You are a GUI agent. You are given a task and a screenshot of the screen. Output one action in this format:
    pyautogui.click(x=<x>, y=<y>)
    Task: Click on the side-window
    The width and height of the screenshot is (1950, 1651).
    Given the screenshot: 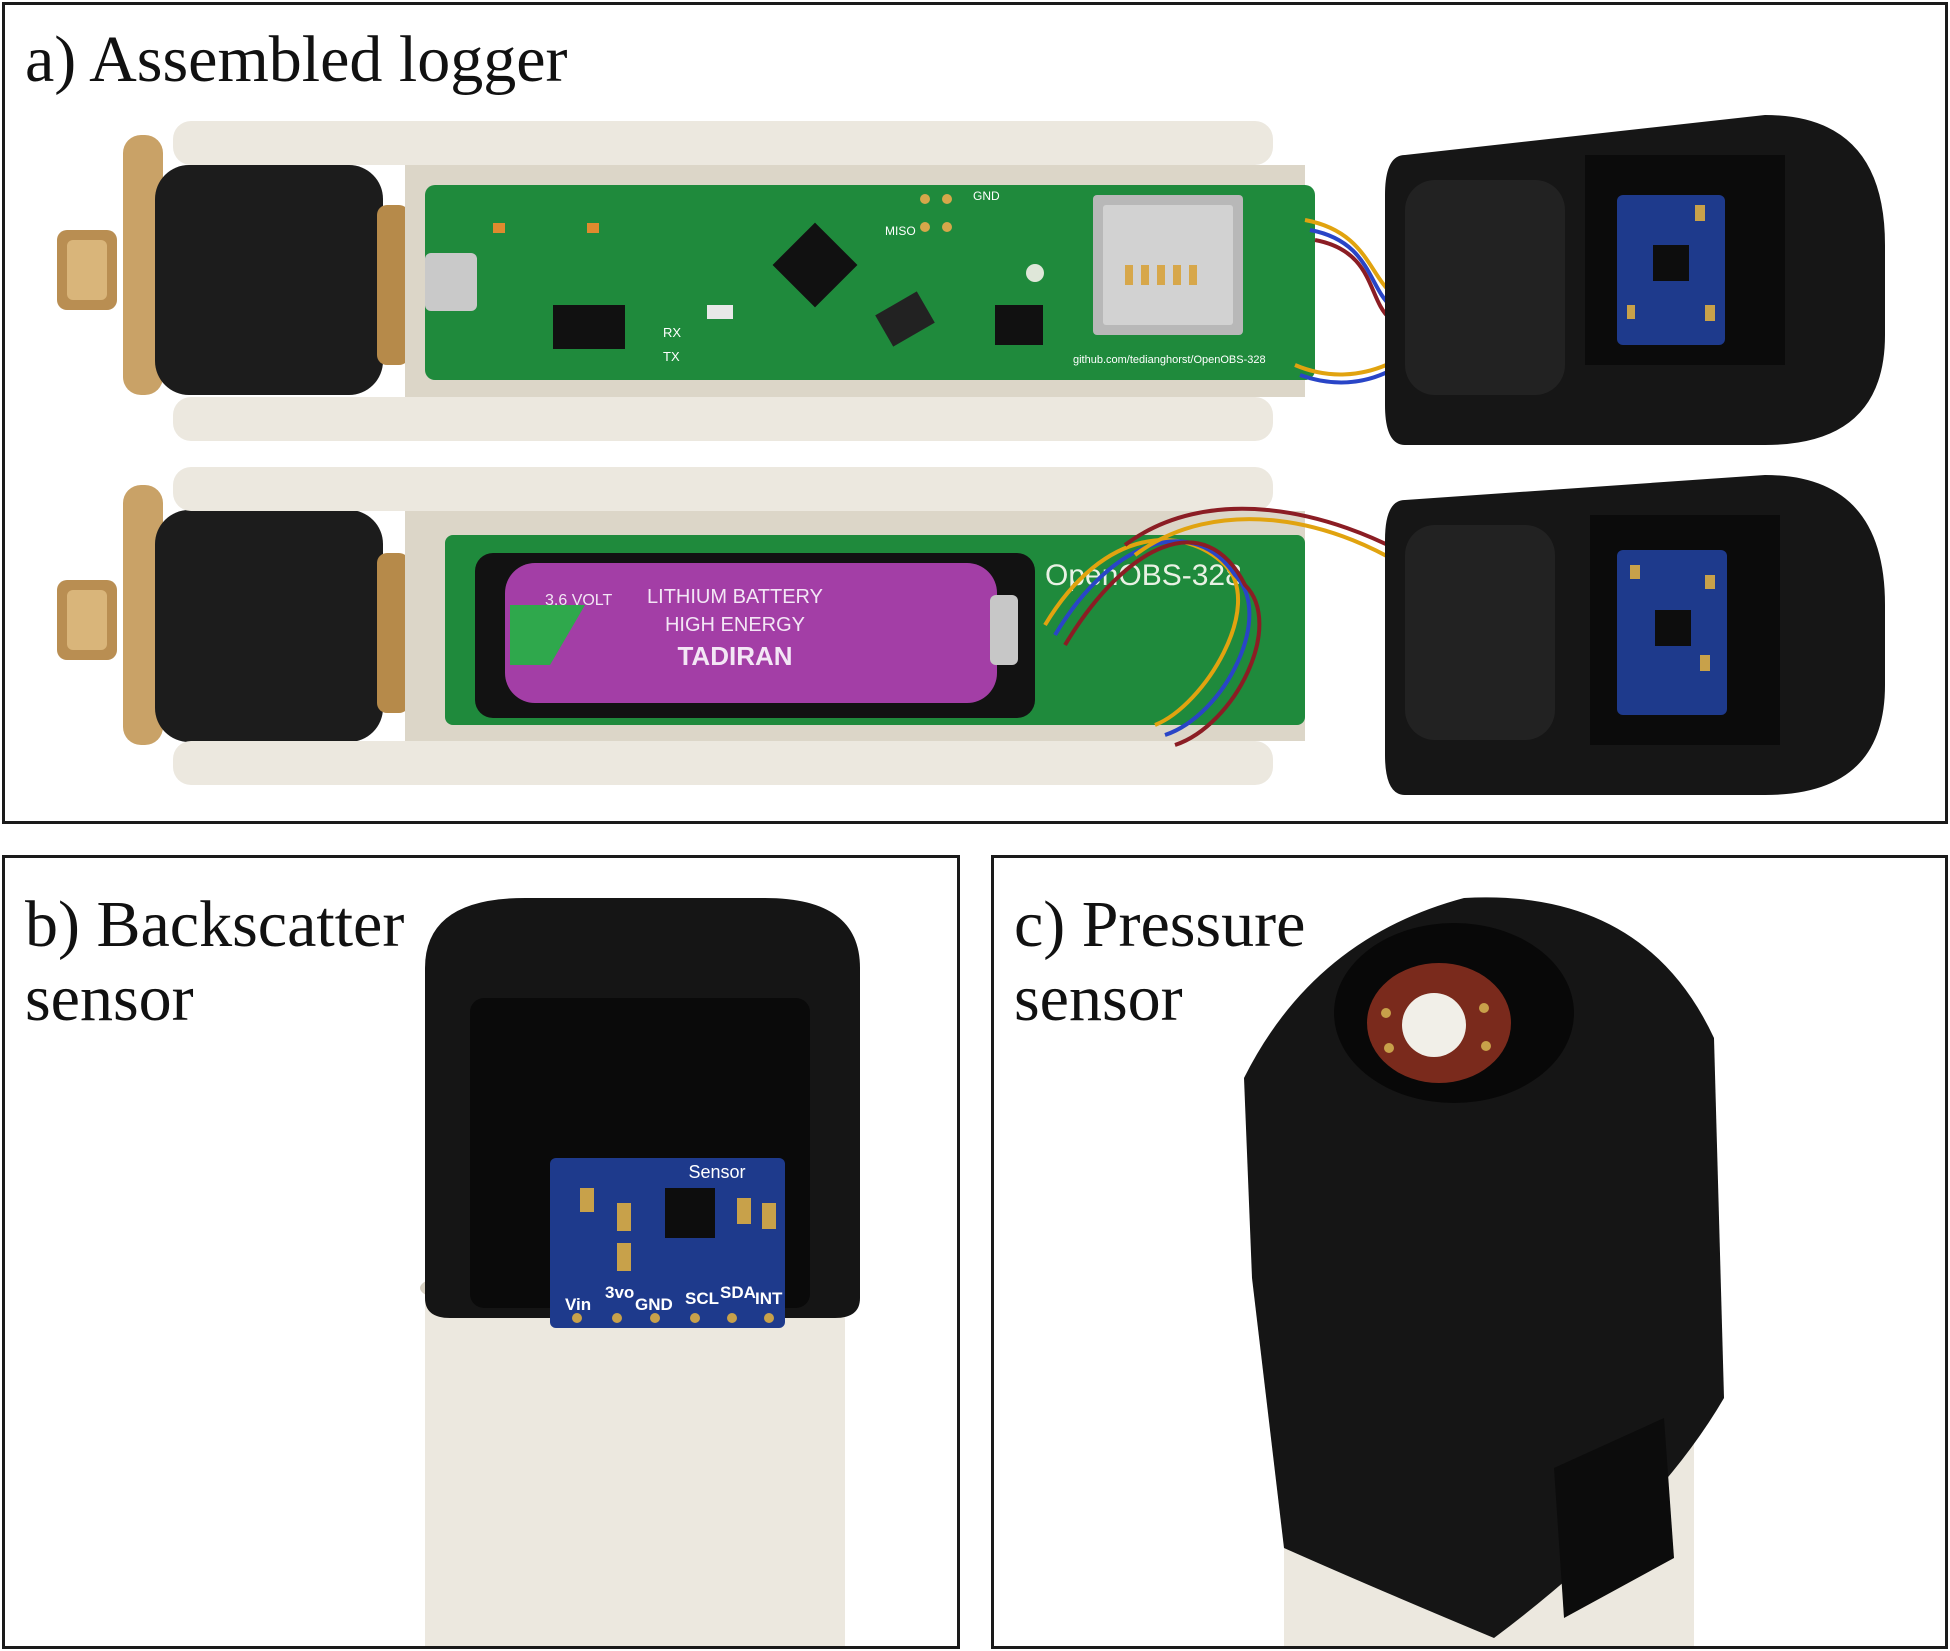 What is the action you would take?
    pyautogui.click(x=1614, y=1518)
    